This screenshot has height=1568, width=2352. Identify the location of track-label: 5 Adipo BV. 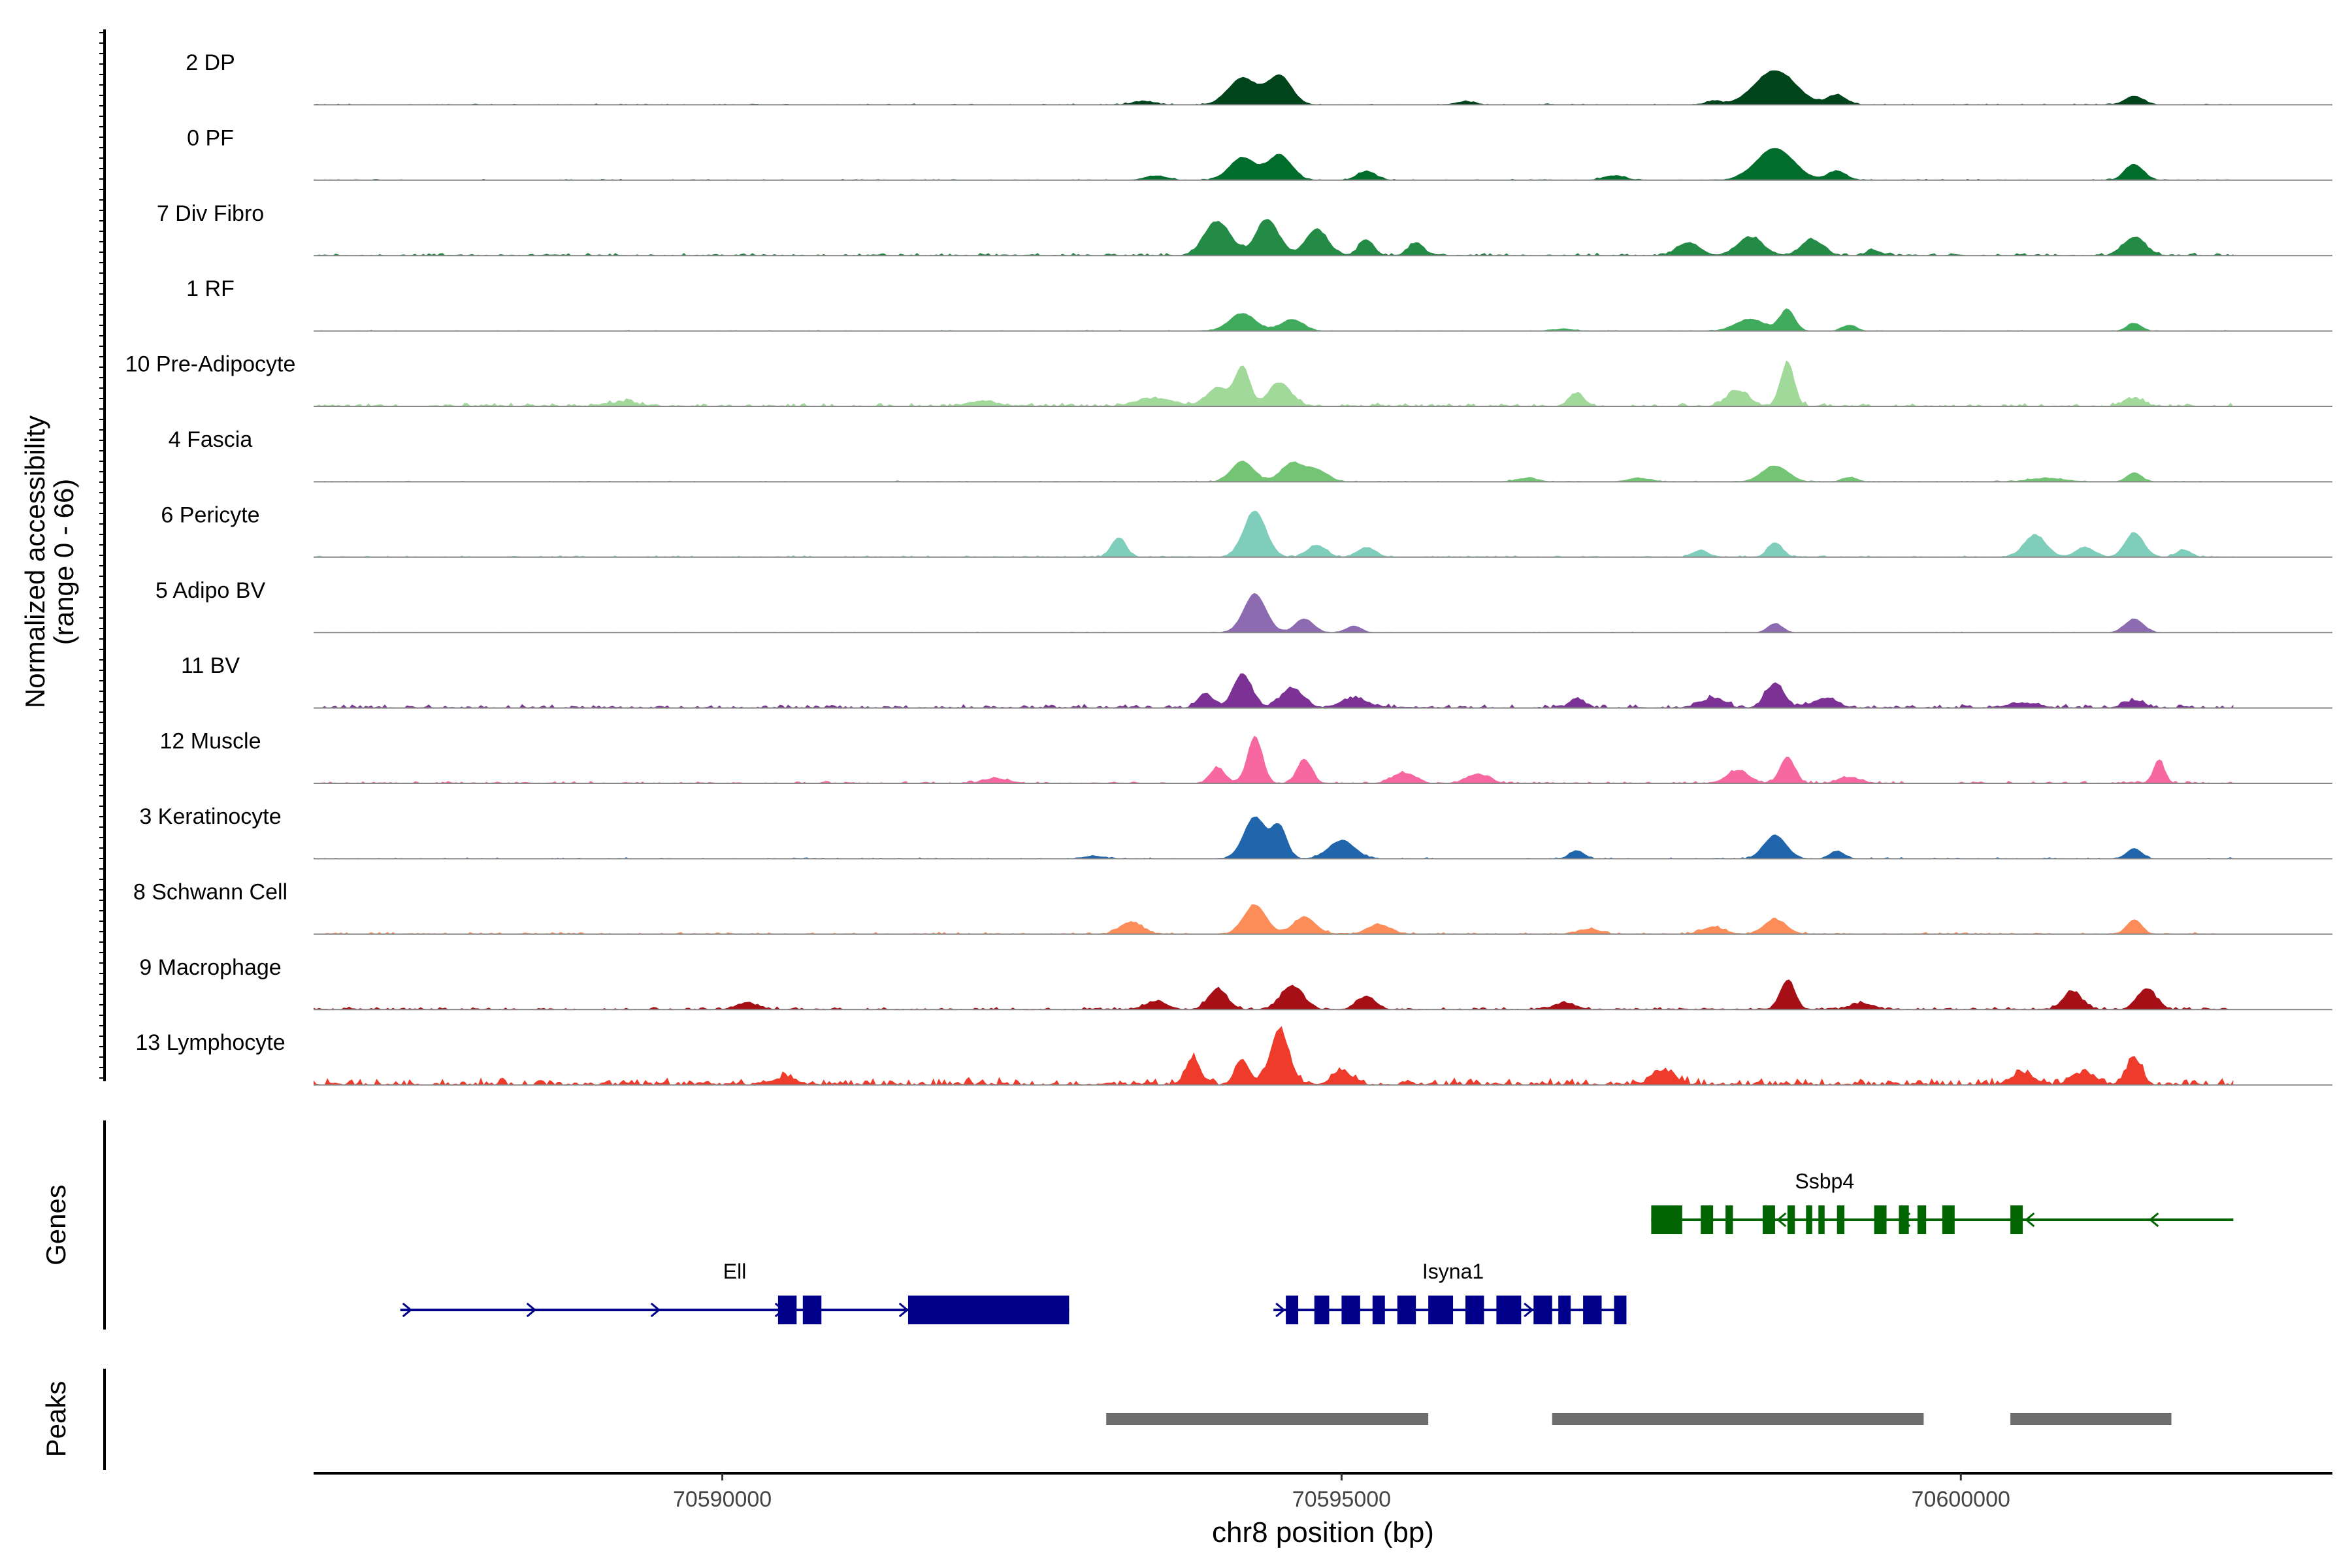
(210, 590).